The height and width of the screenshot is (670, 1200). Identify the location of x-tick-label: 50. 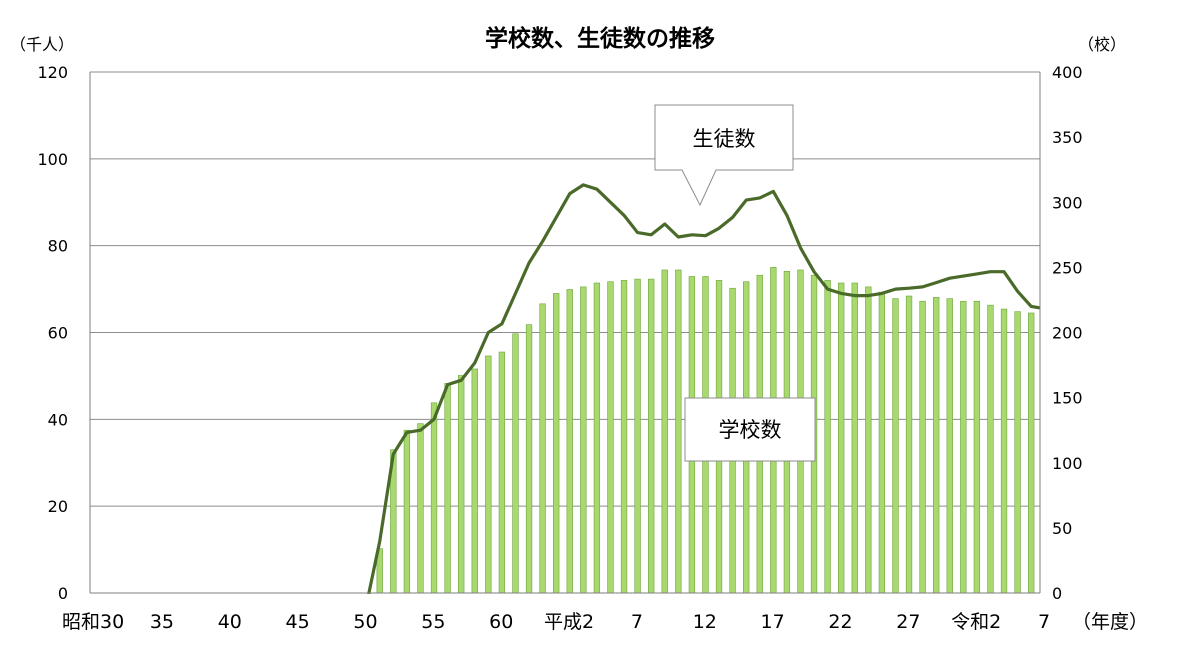
(365, 622).